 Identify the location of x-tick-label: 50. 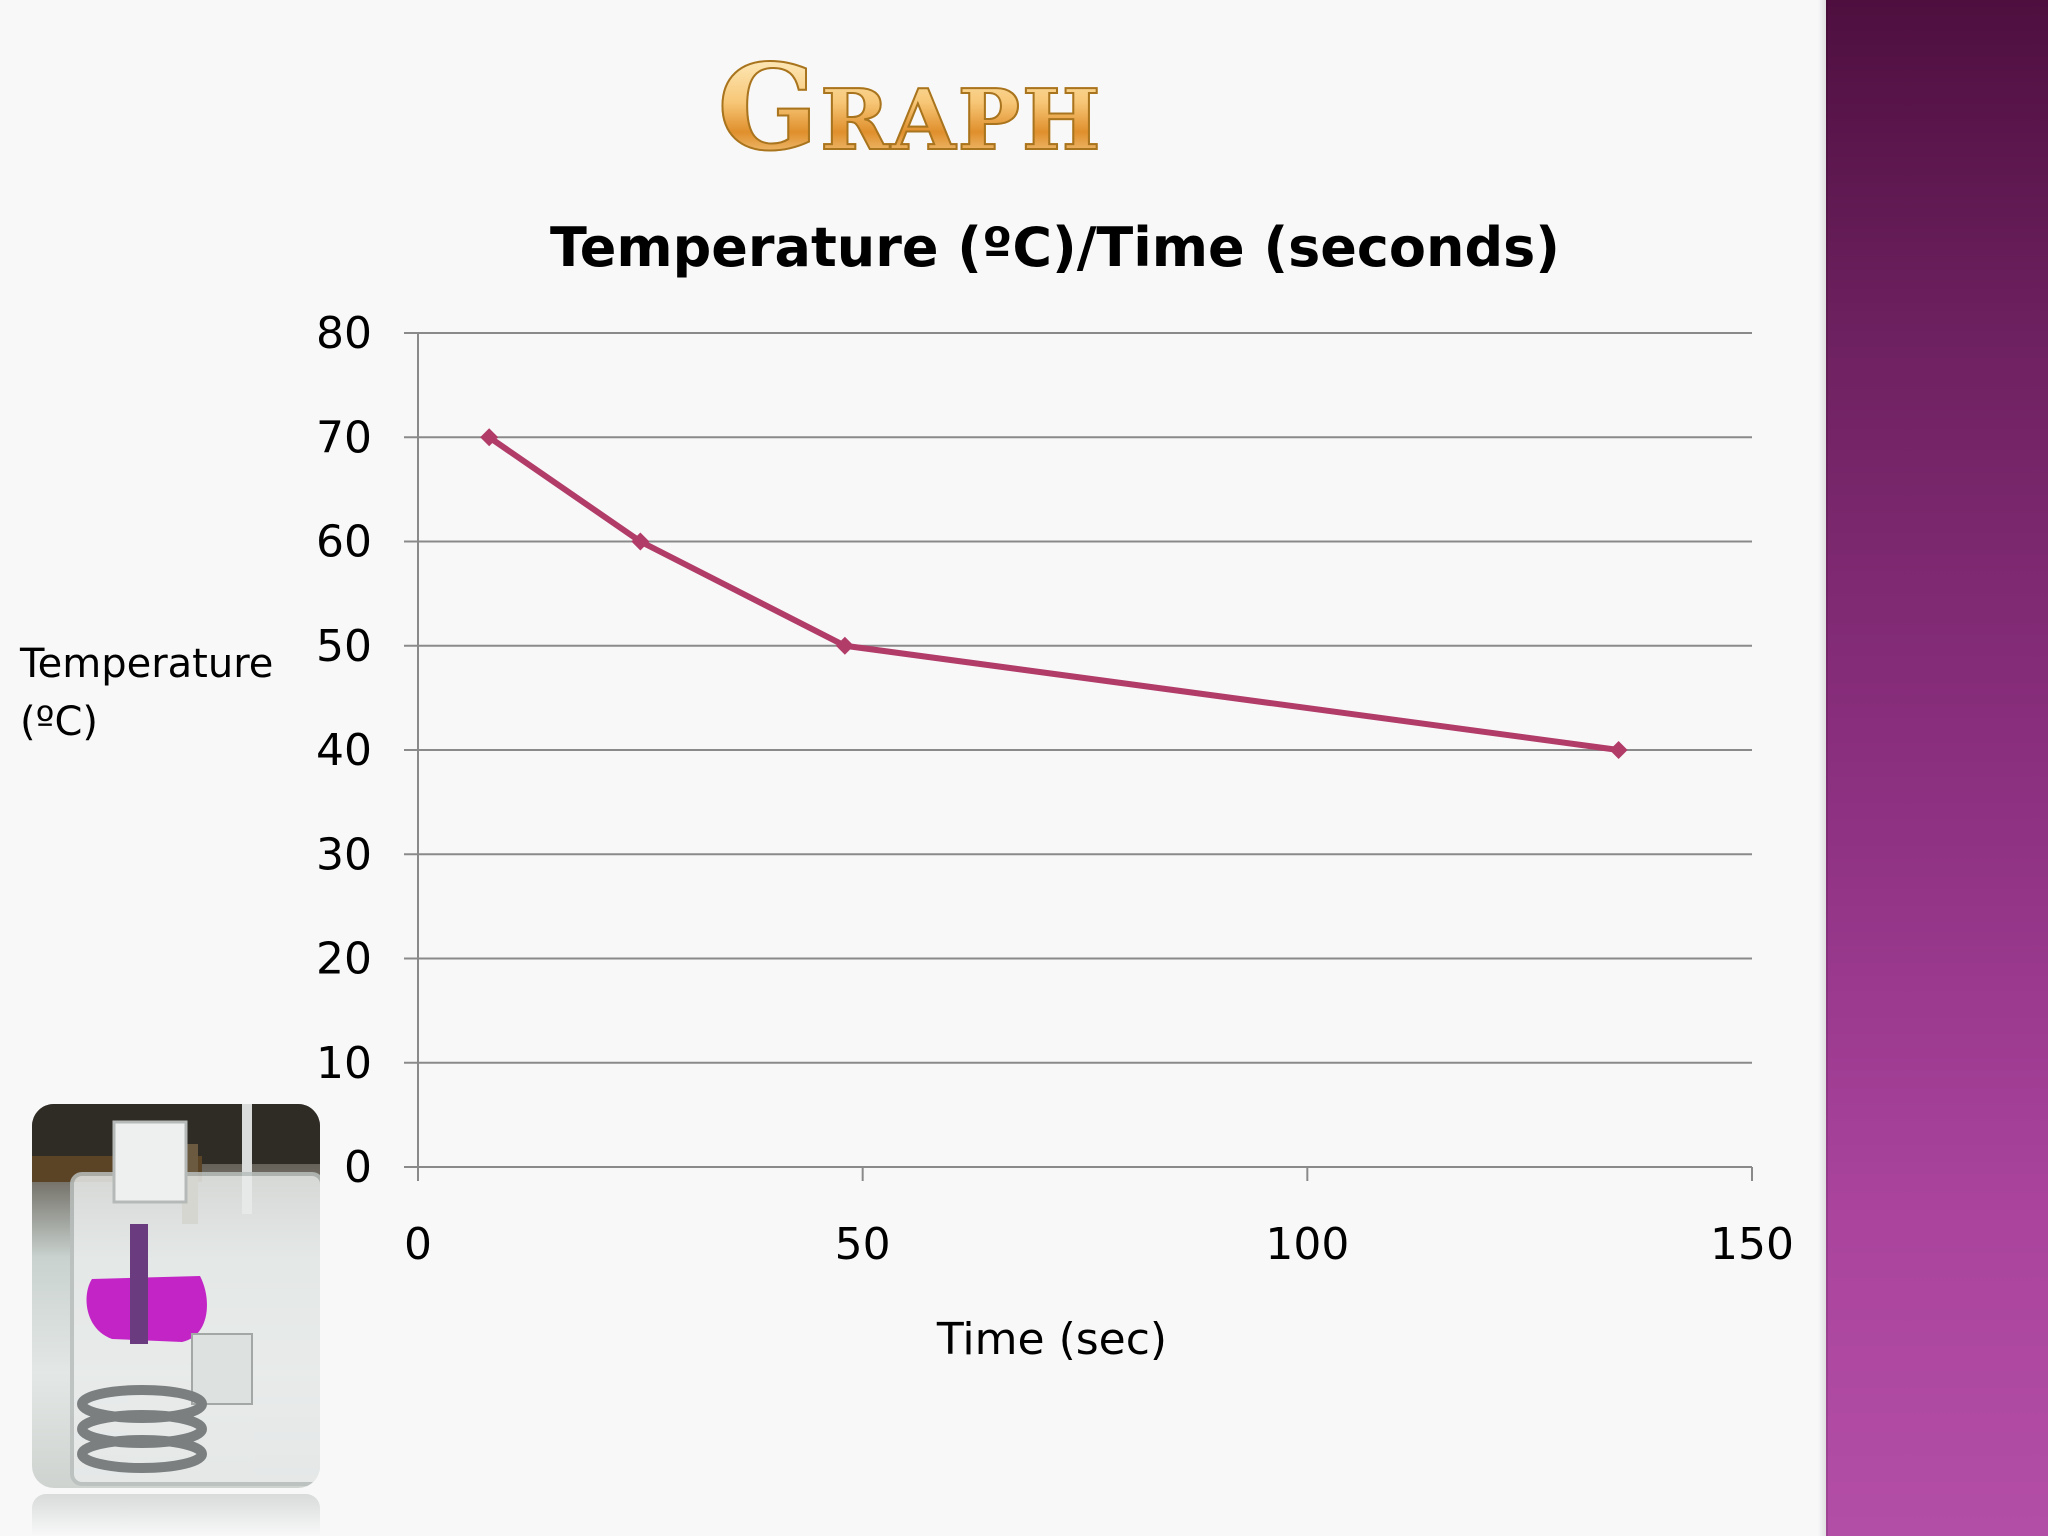
(863, 1244).